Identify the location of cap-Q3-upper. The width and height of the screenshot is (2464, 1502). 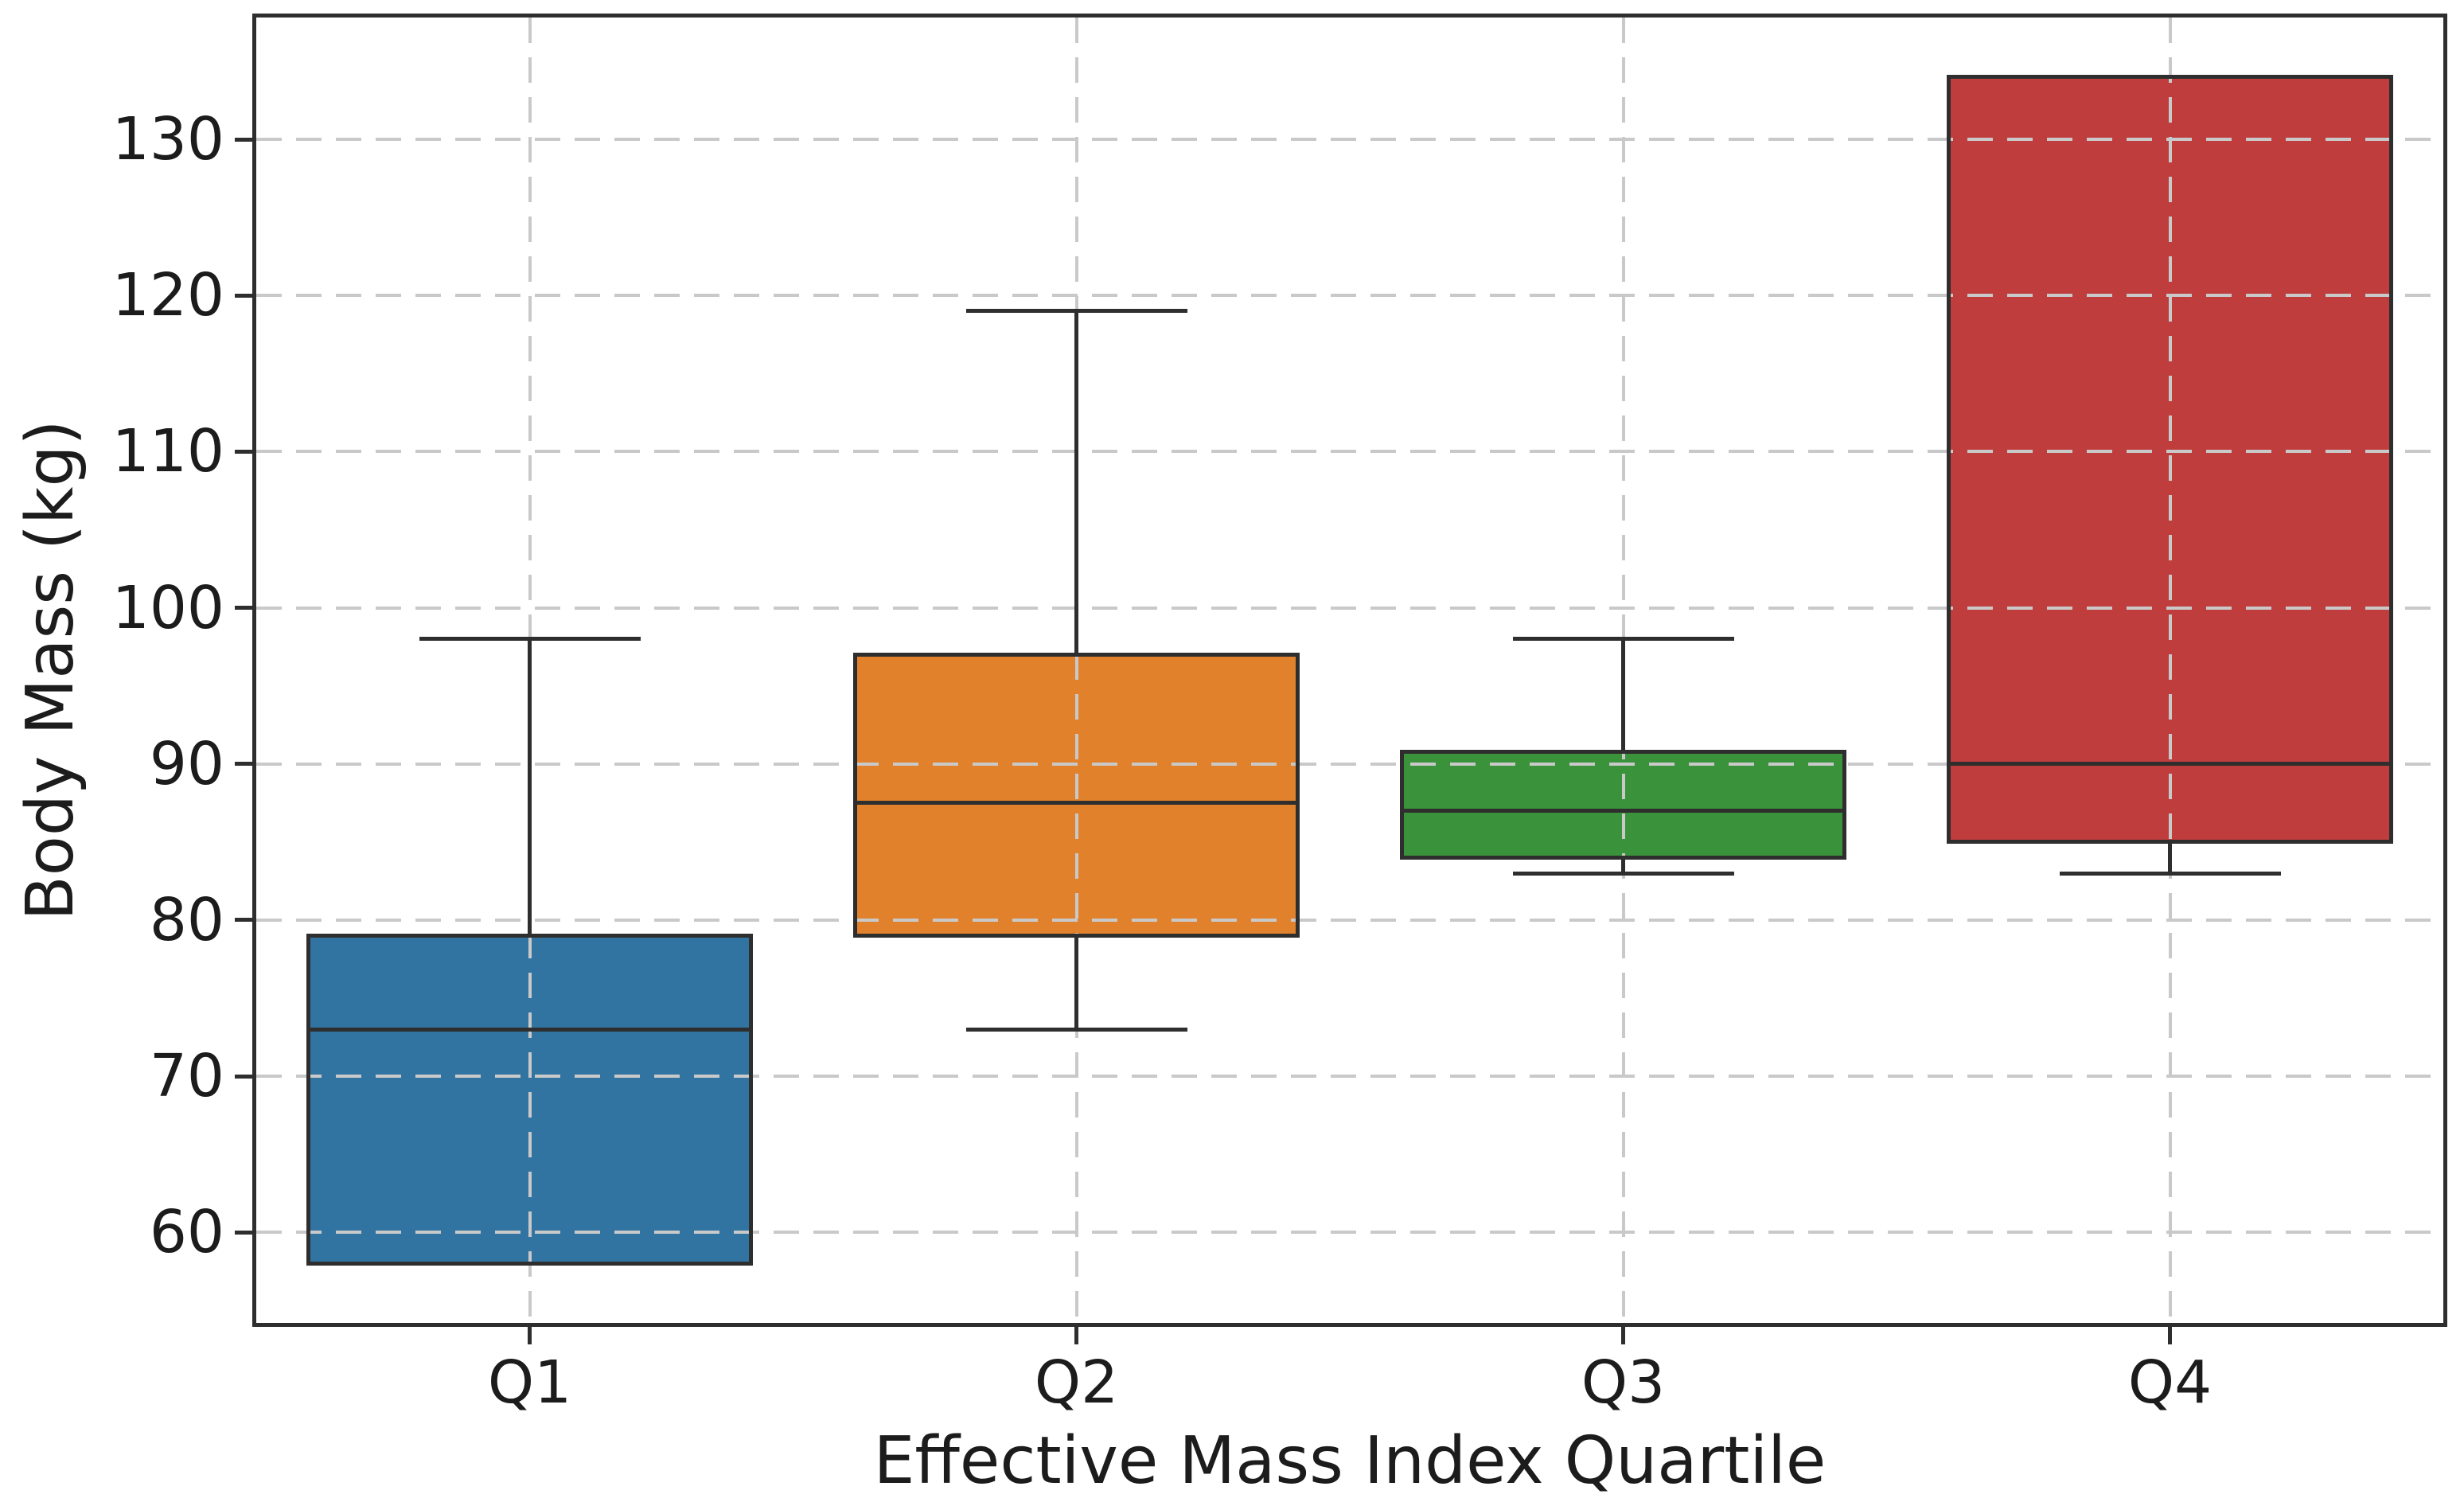
(1623, 639).